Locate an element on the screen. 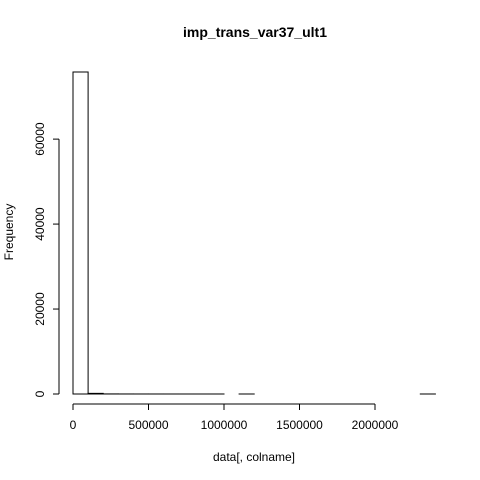 The width and height of the screenshot is (480, 480). x-tick-label: 1500000 is located at coordinates (299, 425).